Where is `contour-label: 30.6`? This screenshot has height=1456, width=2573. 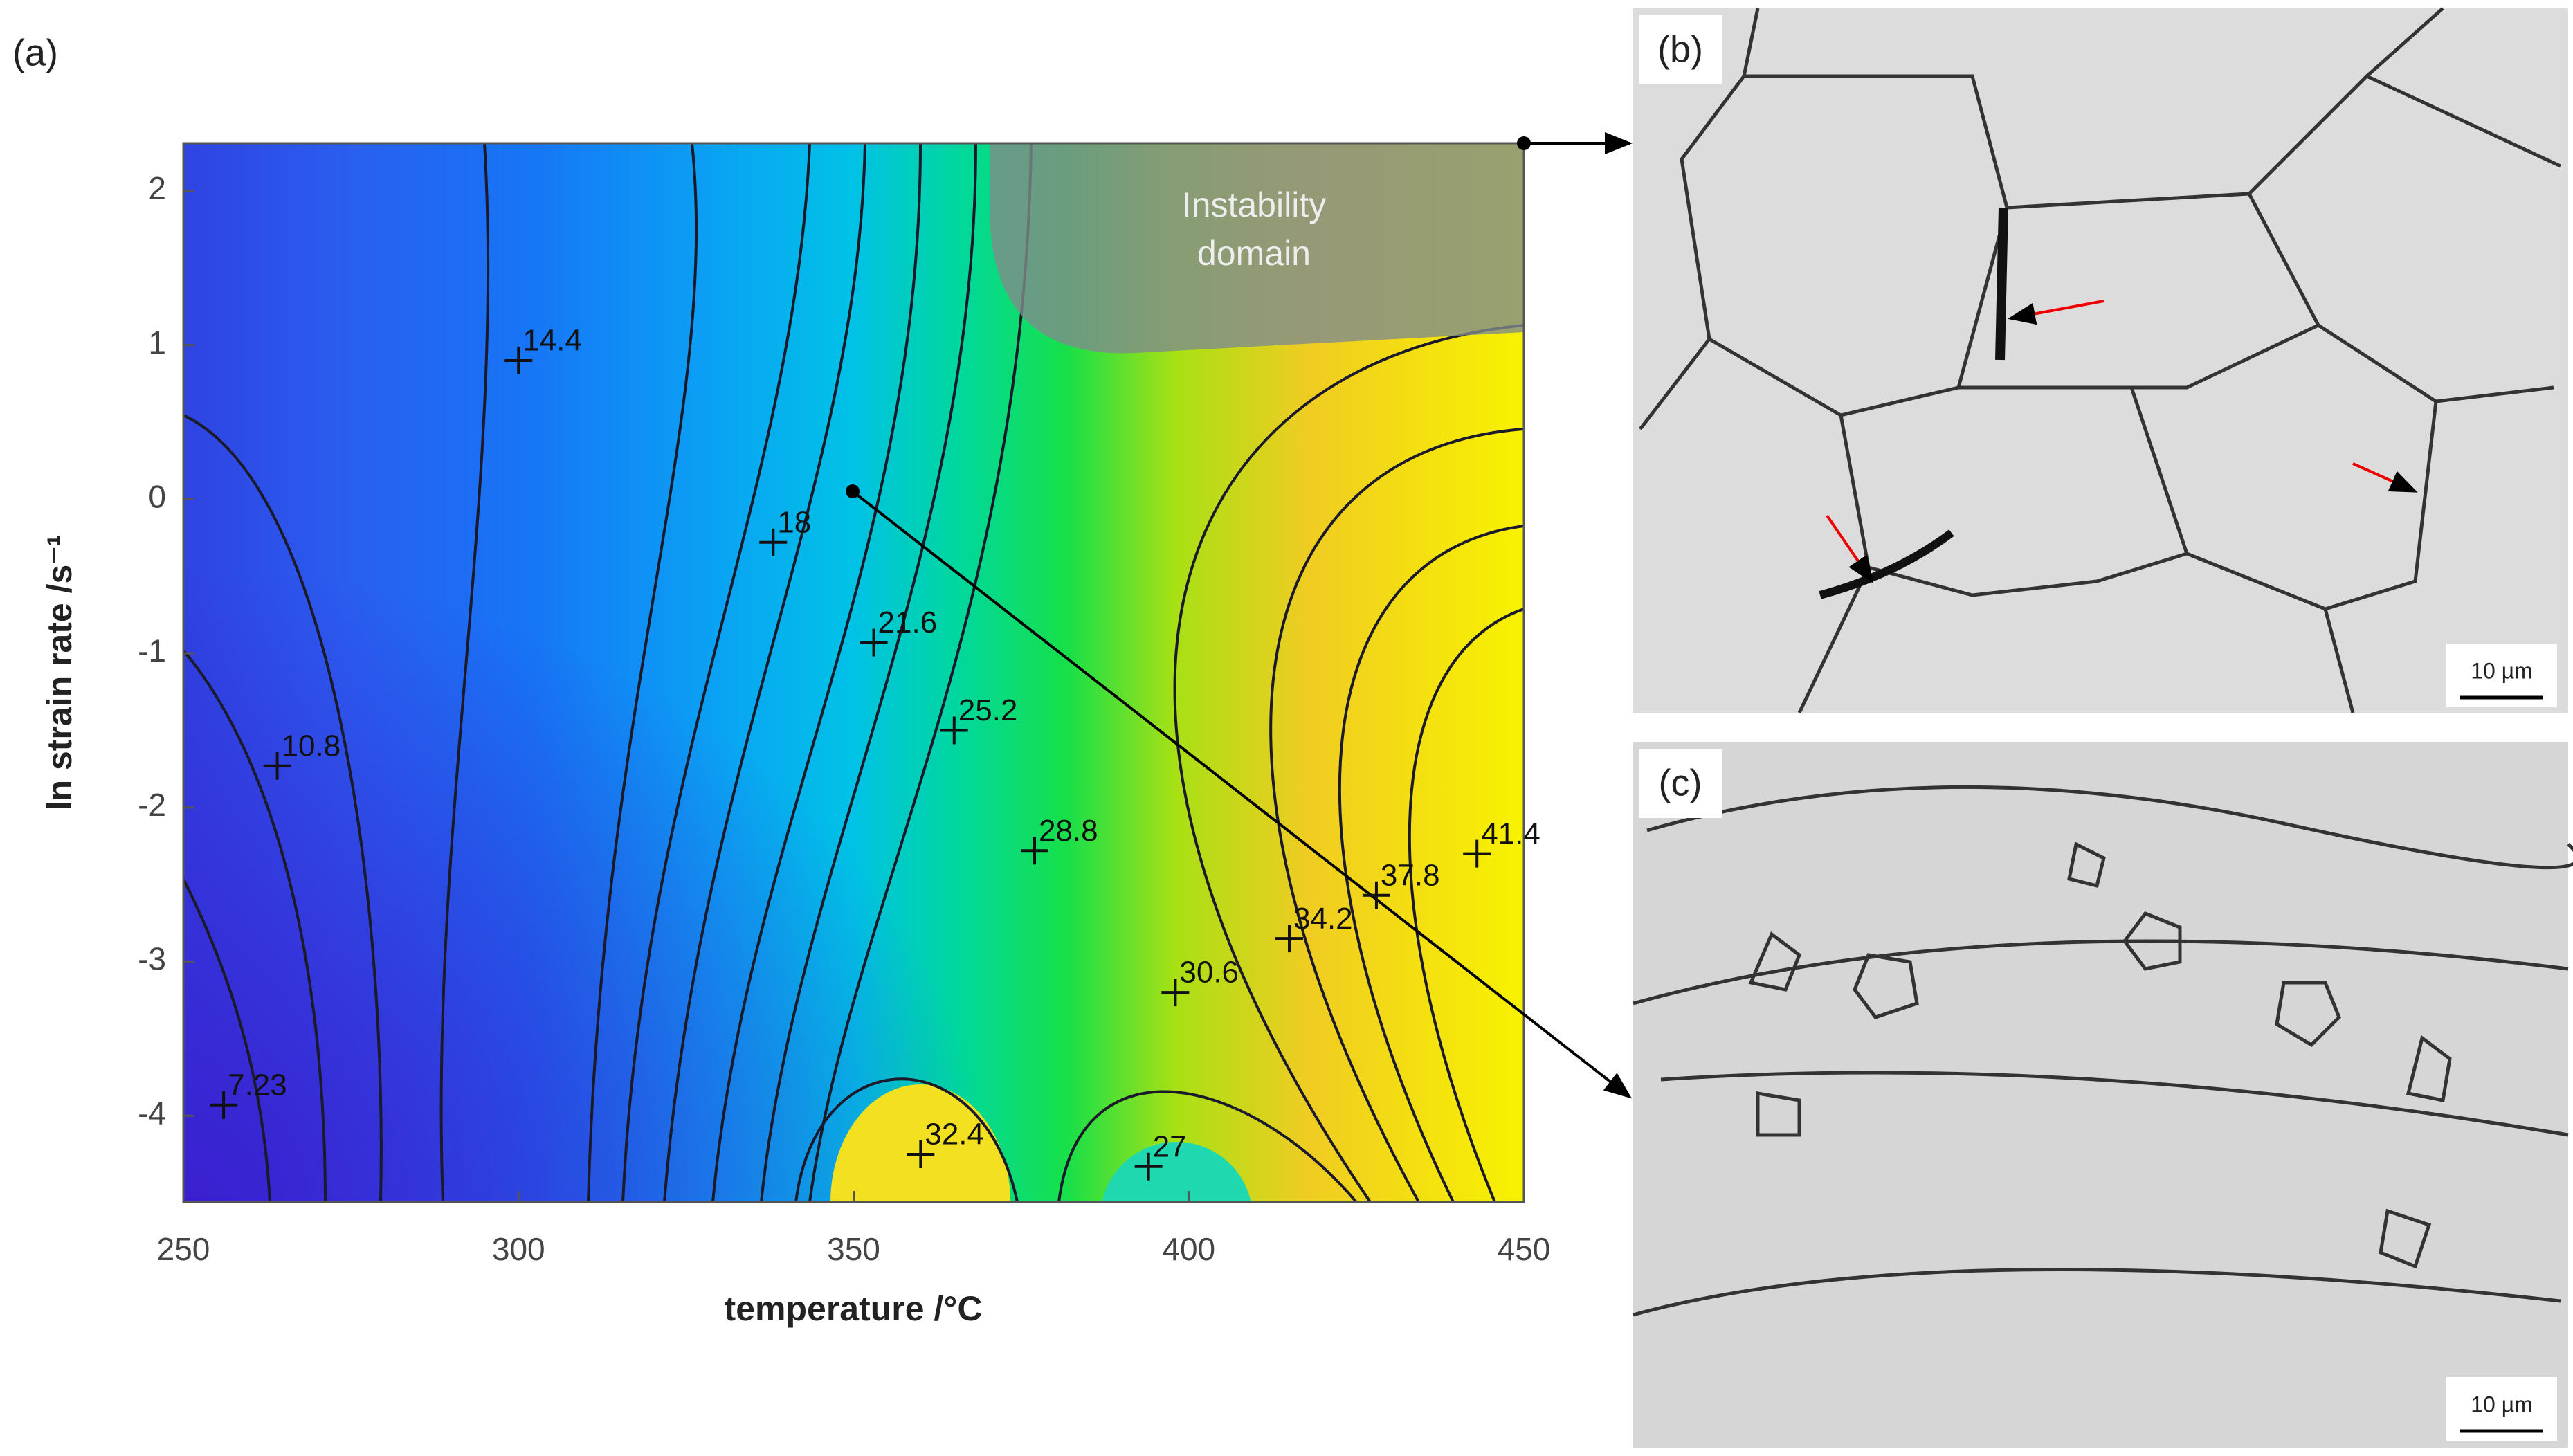
contour-label: 30.6 is located at coordinates (1209, 973).